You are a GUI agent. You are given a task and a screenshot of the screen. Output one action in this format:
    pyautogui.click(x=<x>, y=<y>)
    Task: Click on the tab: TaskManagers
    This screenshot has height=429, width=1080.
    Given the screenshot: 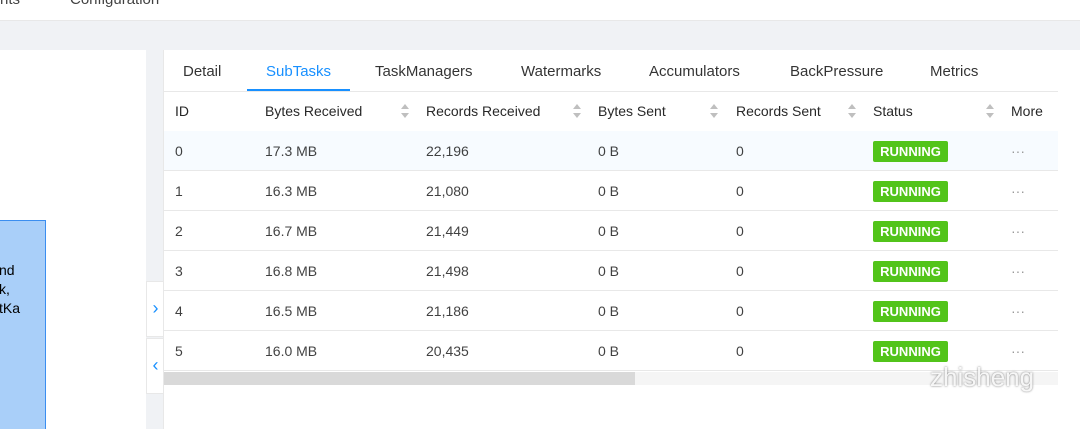 What is the action you would take?
    pyautogui.click(x=424, y=71)
    